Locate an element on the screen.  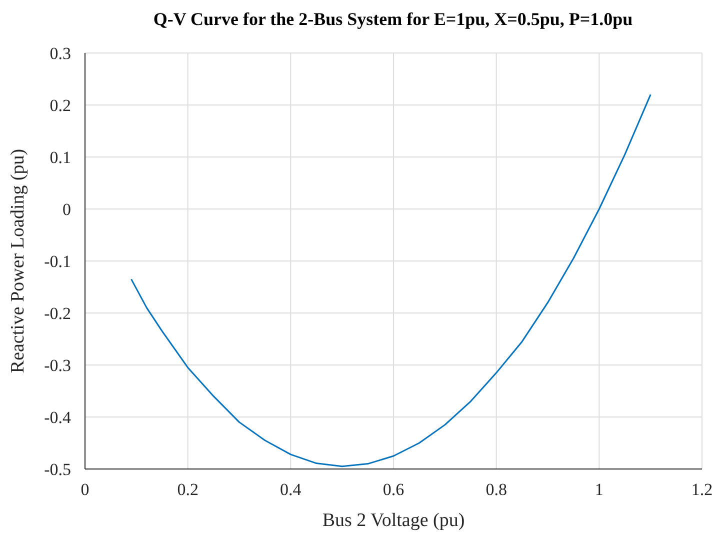
y-tick-label: 0.2 is located at coordinates (60, 106).